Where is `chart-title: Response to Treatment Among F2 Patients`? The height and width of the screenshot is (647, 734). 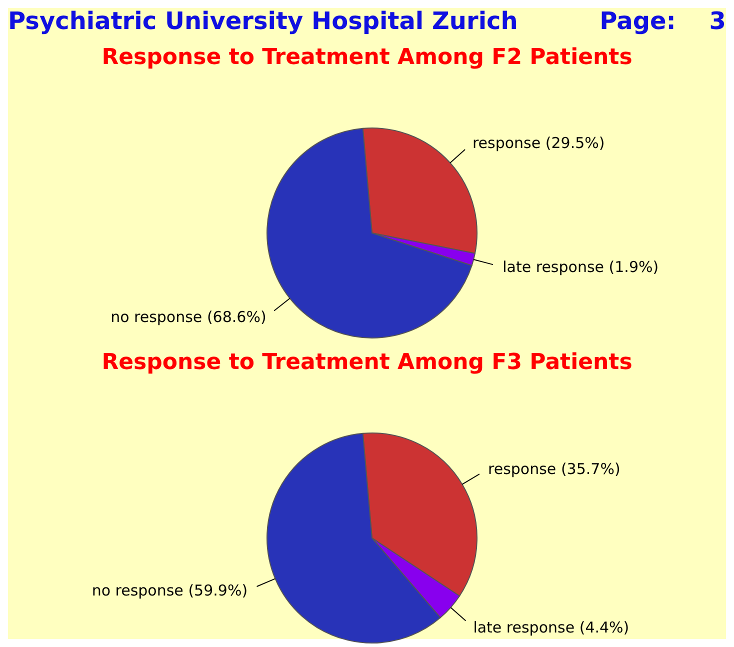 chart-title: Response to Treatment Among F2 Patients is located at coordinates (367, 58).